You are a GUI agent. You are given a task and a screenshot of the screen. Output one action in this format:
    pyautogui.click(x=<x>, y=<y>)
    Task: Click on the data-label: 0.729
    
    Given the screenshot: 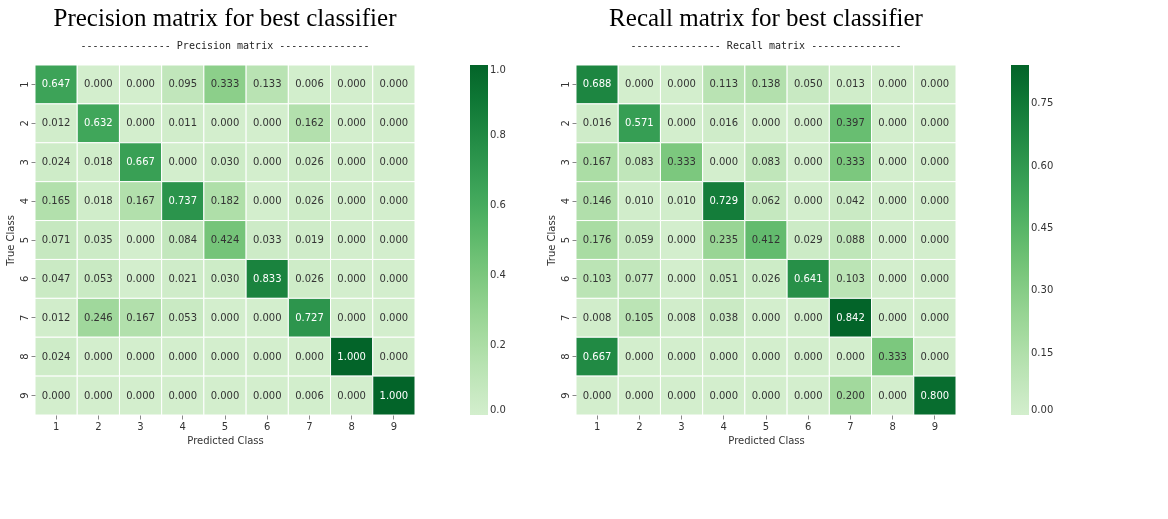 What is the action you would take?
    pyautogui.click(x=724, y=201)
    